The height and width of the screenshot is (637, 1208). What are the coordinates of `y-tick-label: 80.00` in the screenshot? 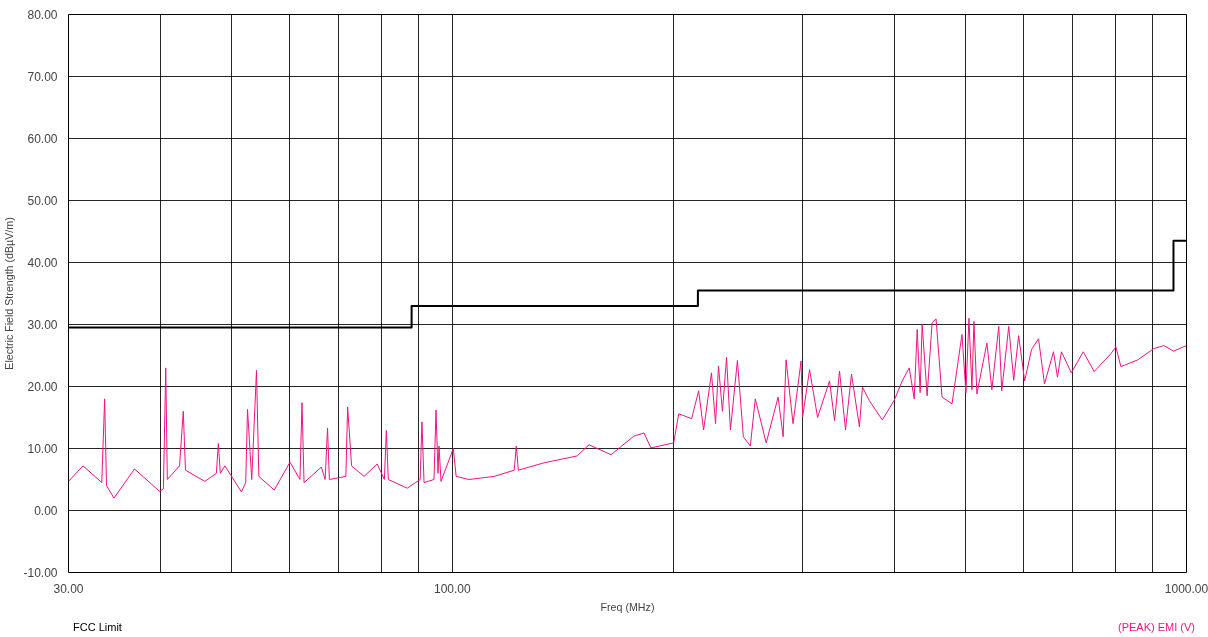 It's located at (42, 15).